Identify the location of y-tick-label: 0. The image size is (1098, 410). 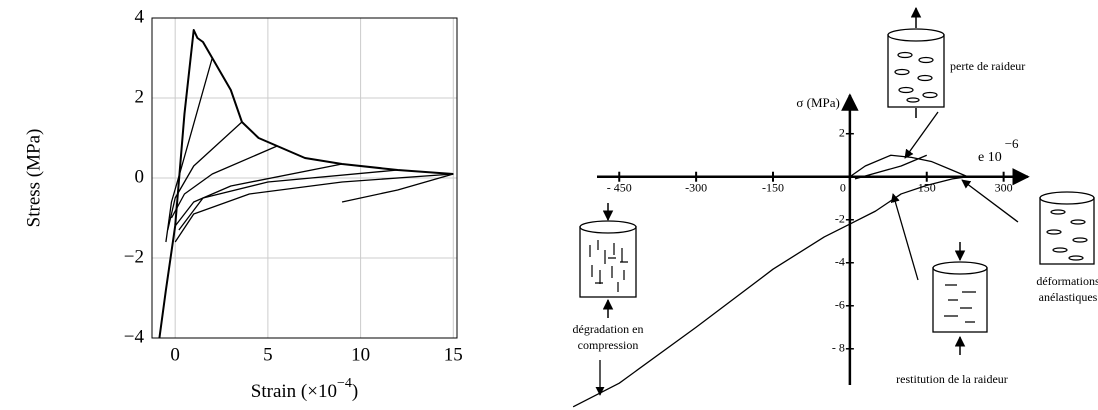
(140, 176).